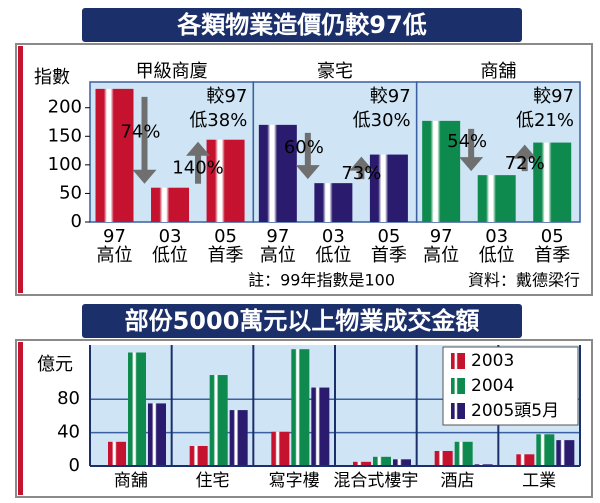 The height and width of the screenshot is (503, 600). What do you see at coordinates (65, 164) in the screenshot?
I see `y-tick-label: 100` at bounding box center [65, 164].